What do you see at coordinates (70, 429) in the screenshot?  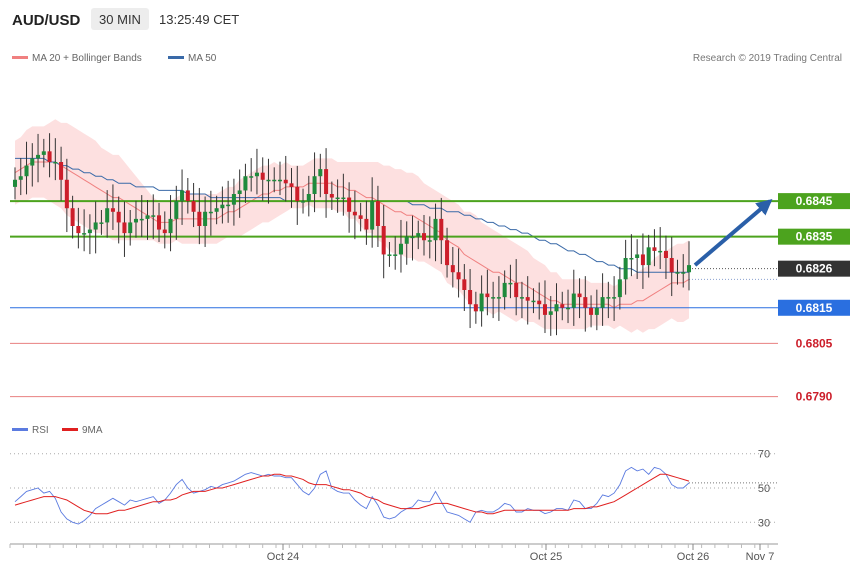 I see `ma9-swatch` at bounding box center [70, 429].